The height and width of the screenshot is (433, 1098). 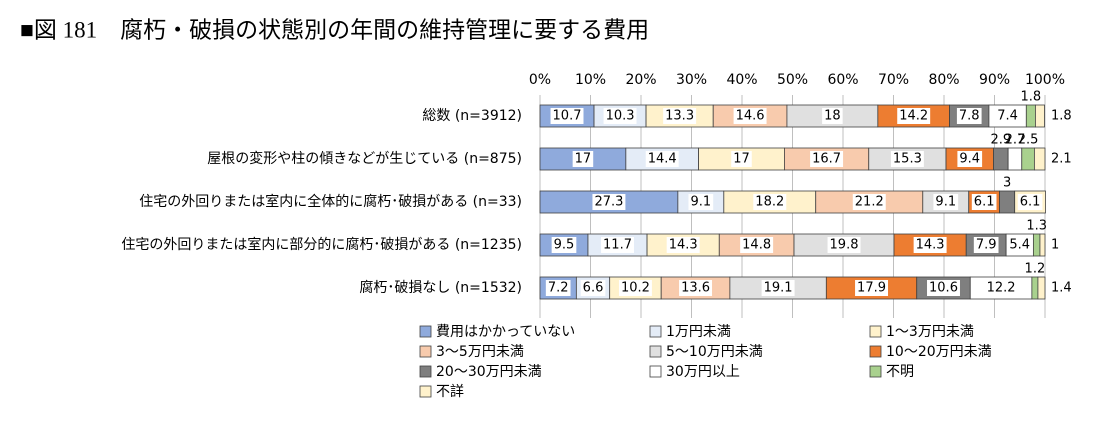 I want to click on data-label: 18.2, so click(x=769, y=202).